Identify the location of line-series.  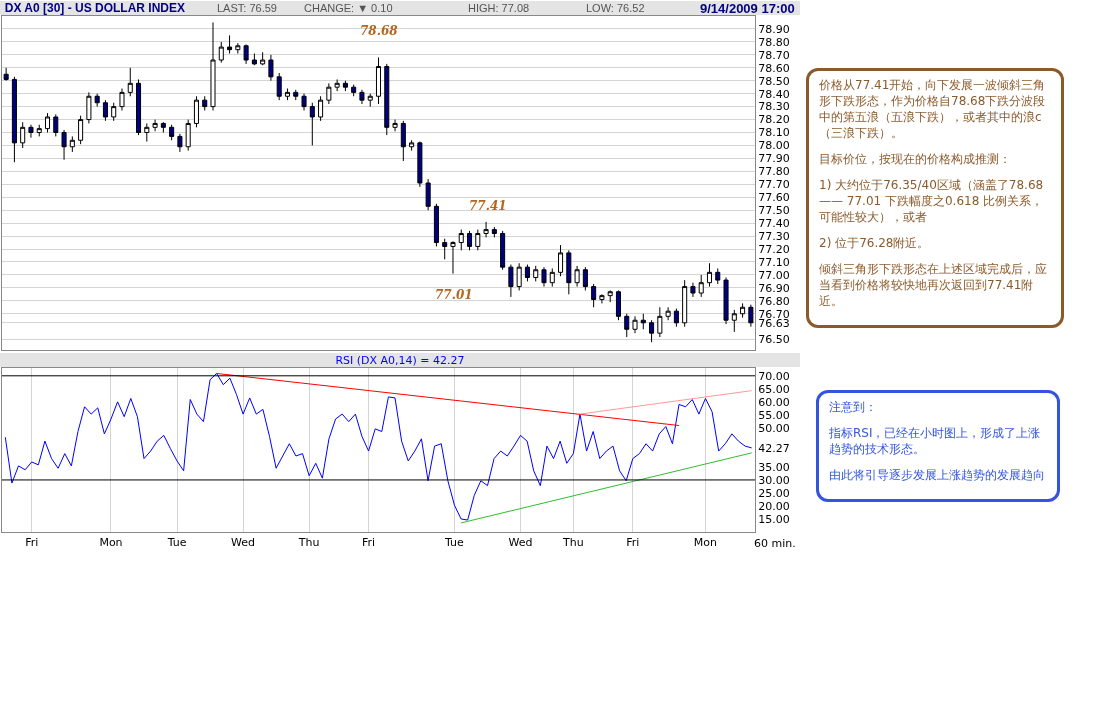
(378, 446).